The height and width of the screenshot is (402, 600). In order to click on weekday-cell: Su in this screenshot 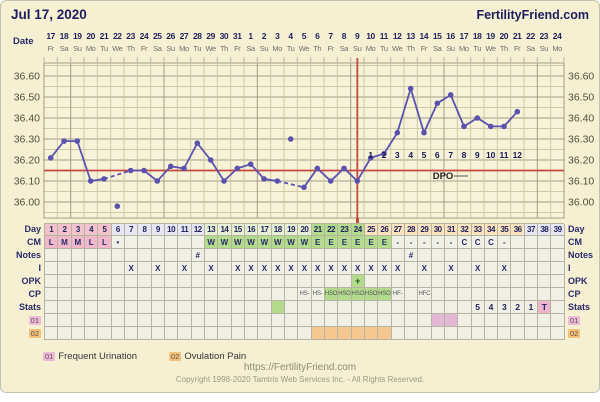, I will do `click(450, 48)`.